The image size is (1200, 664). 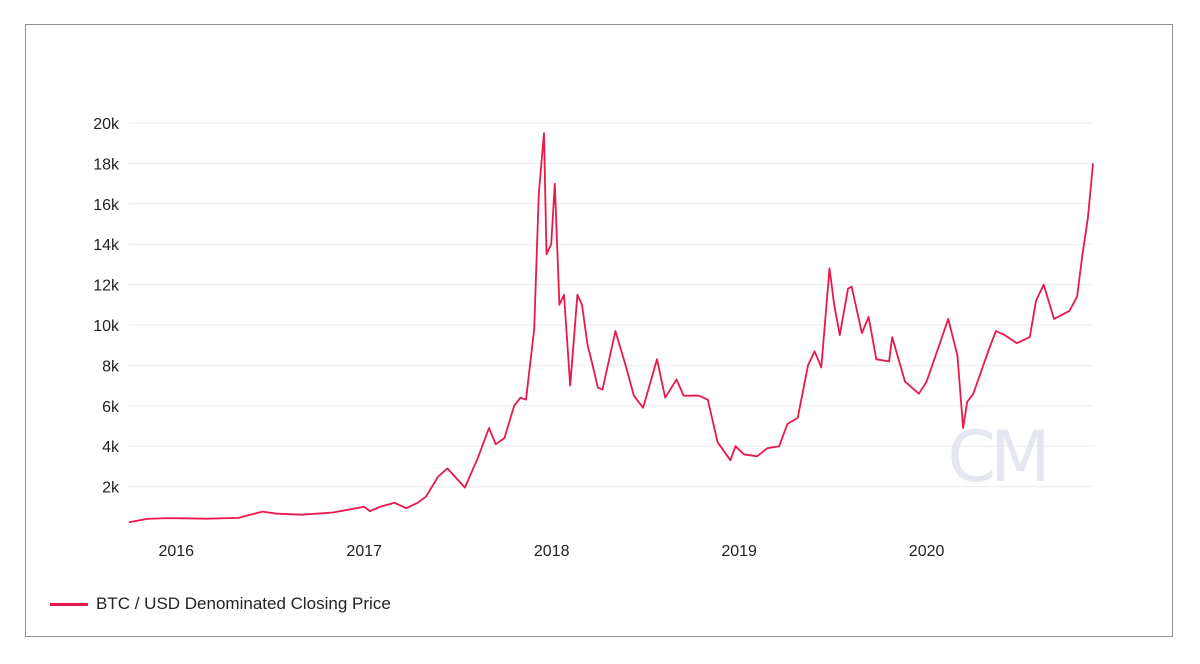 What do you see at coordinates (106, 326) in the screenshot?
I see `y-tick-label: 10k` at bounding box center [106, 326].